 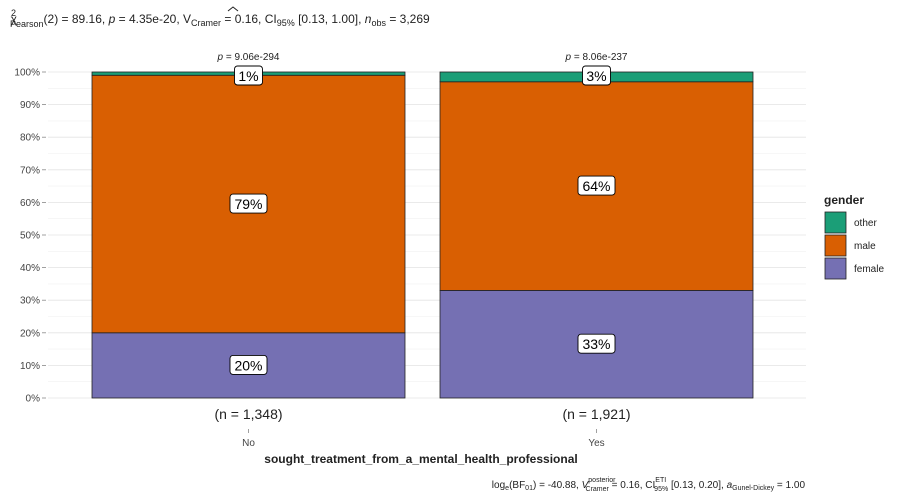 I want to click on legend-title: gender, so click(x=844, y=200).